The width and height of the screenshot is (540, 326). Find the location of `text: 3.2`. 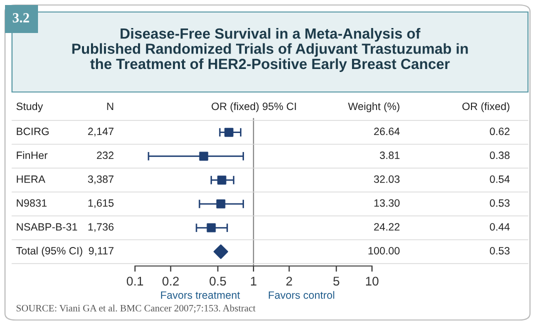

text: 3.2 is located at coordinates (21, 18).